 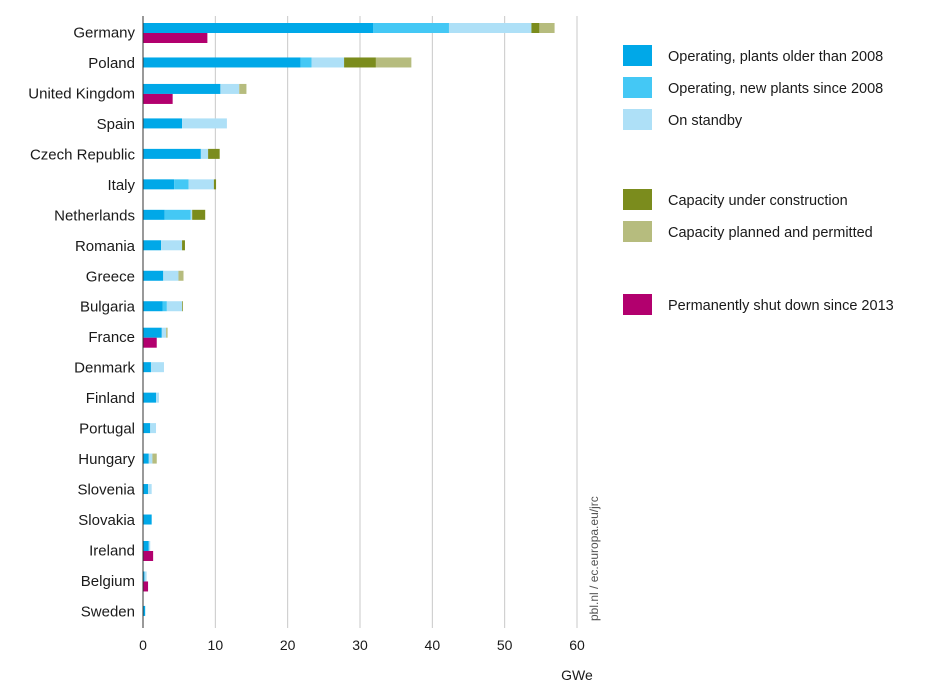 What do you see at coordinates (106, 459) in the screenshot?
I see `country-label-hungary: Hungary` at bounding box center [106, 459].